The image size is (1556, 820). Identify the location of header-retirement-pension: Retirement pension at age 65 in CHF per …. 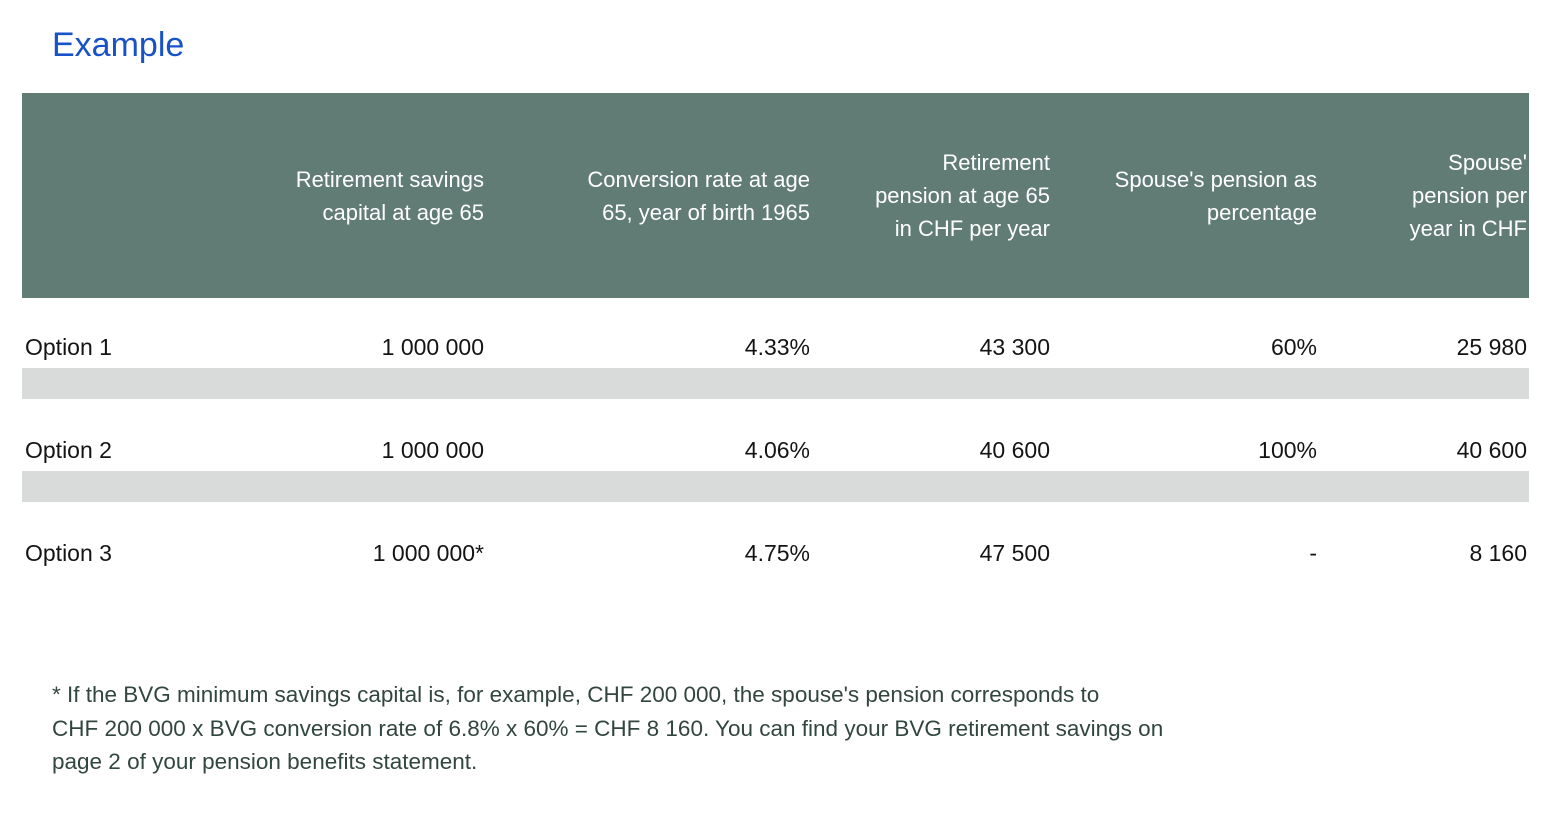
(962, 195).